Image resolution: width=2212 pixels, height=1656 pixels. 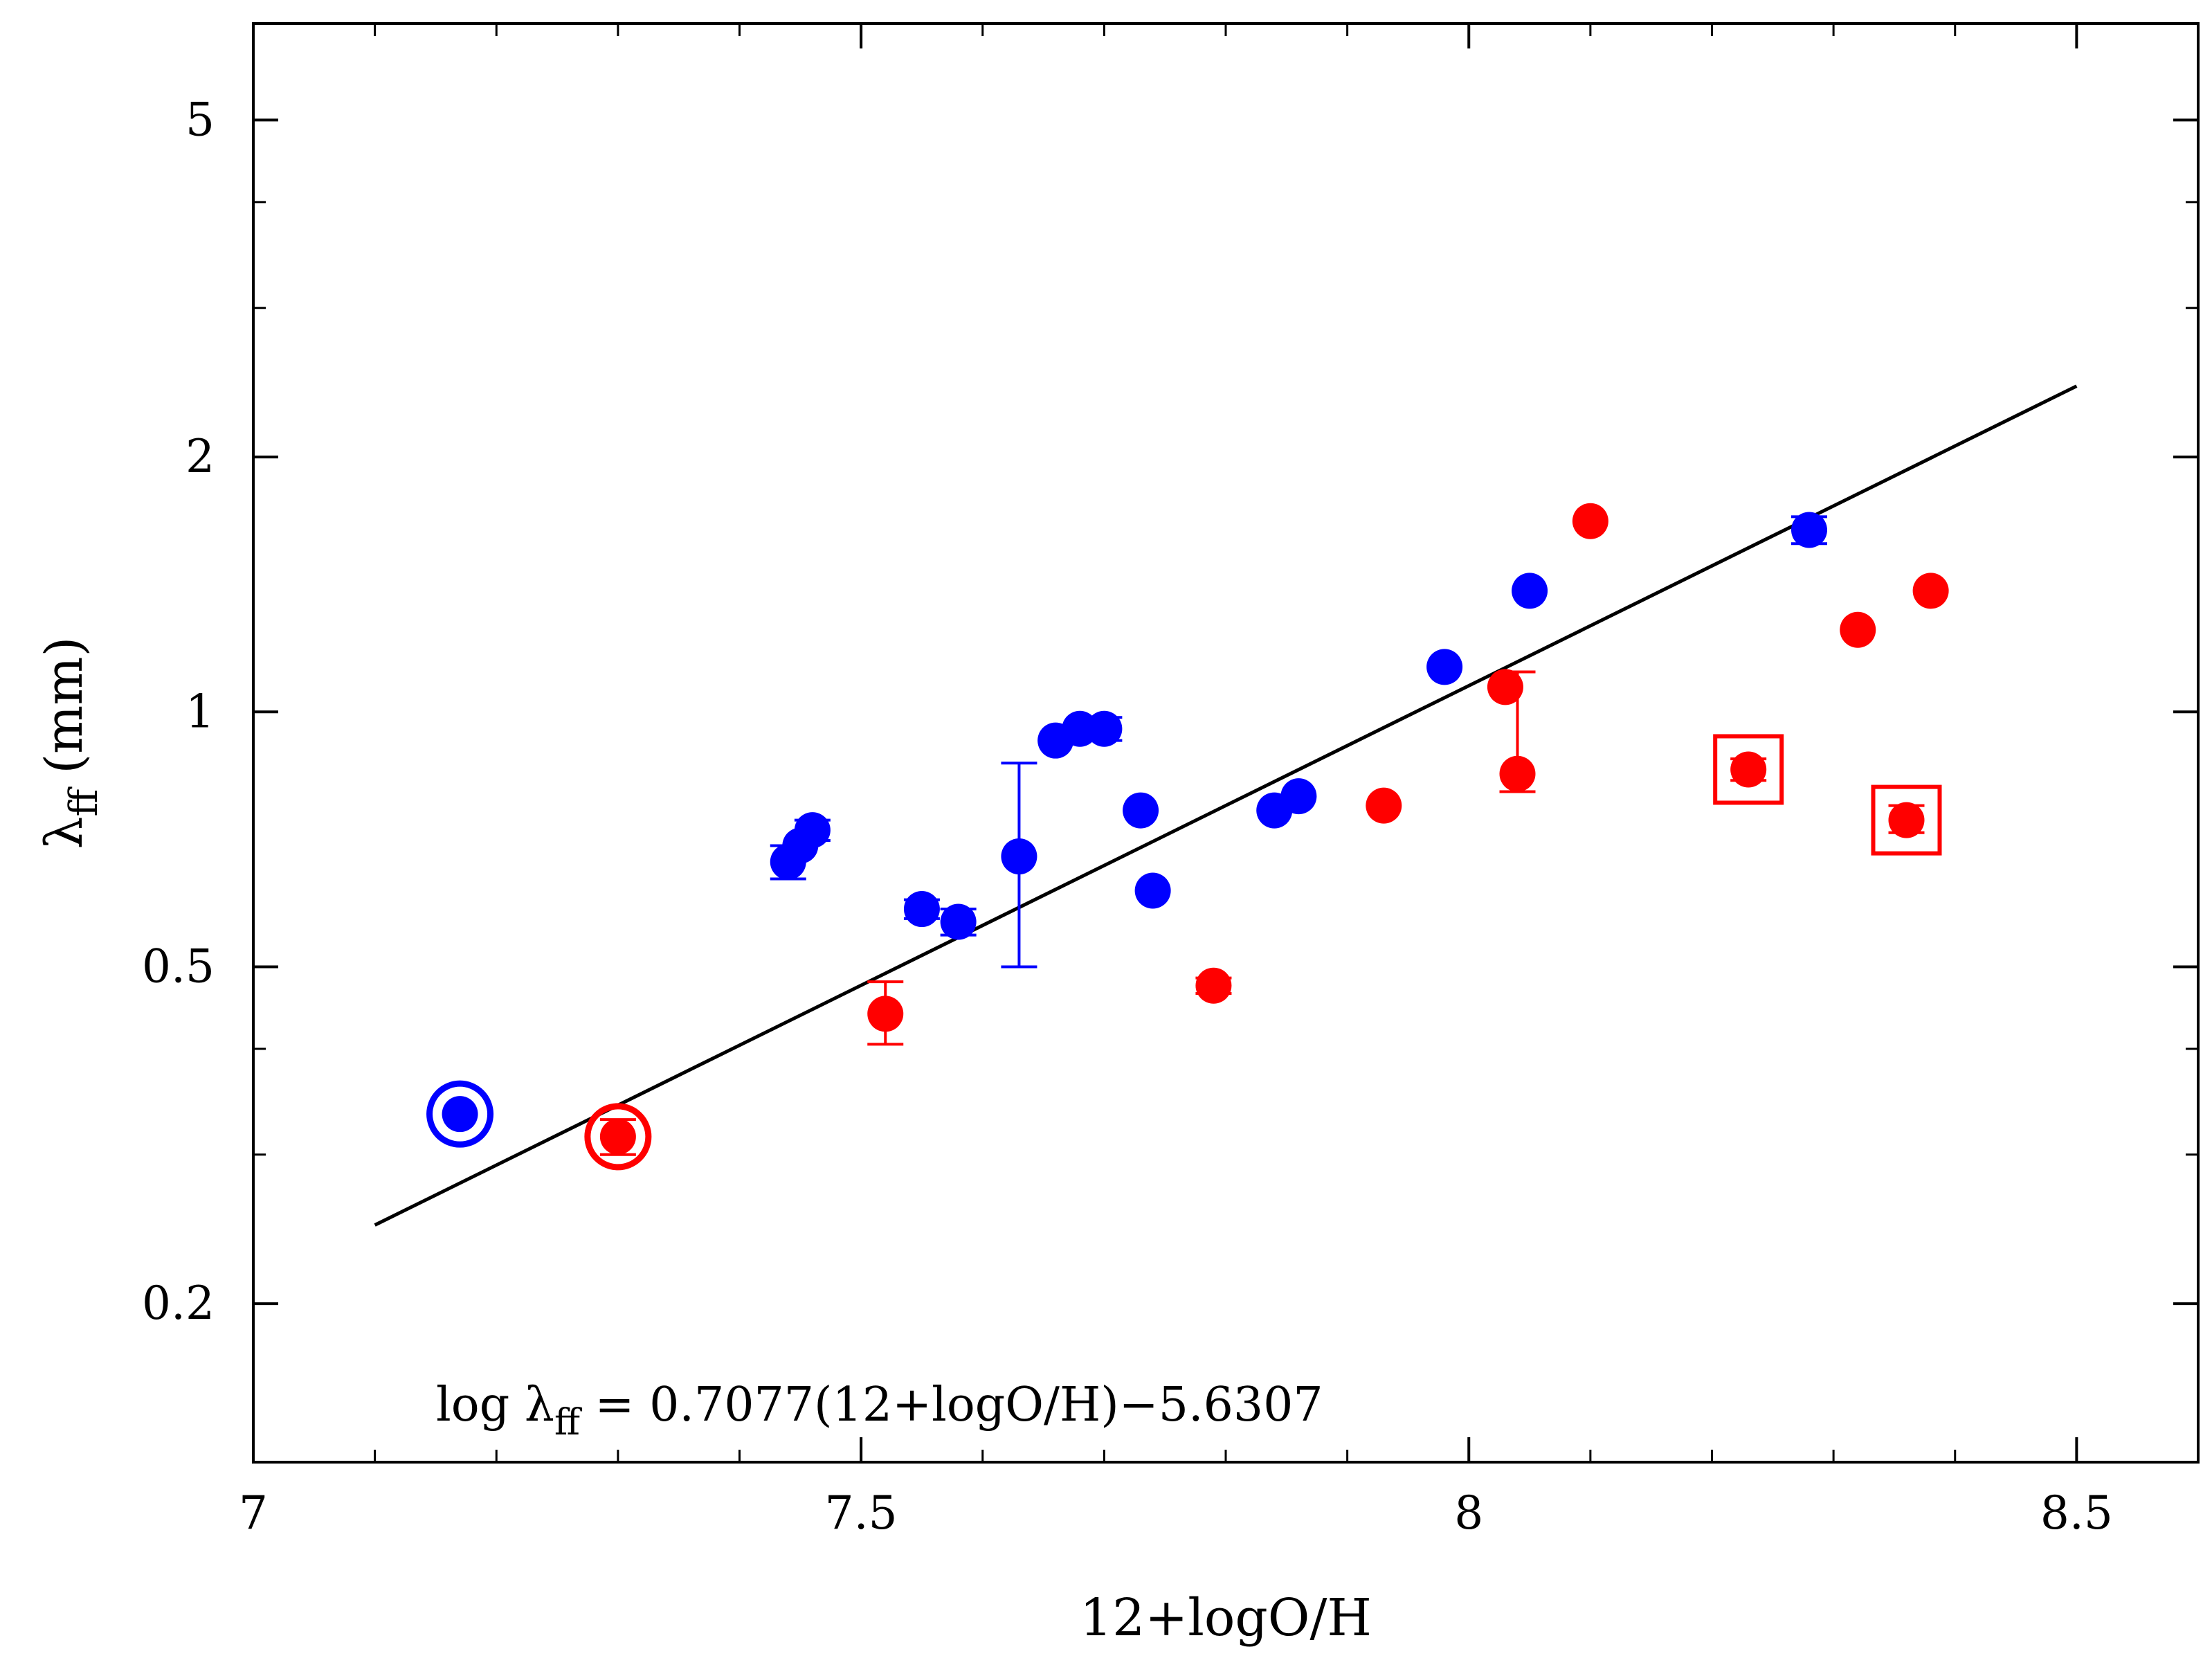 I want to click on y-axis-label-symbol: λ, so click(x=64, y=832).